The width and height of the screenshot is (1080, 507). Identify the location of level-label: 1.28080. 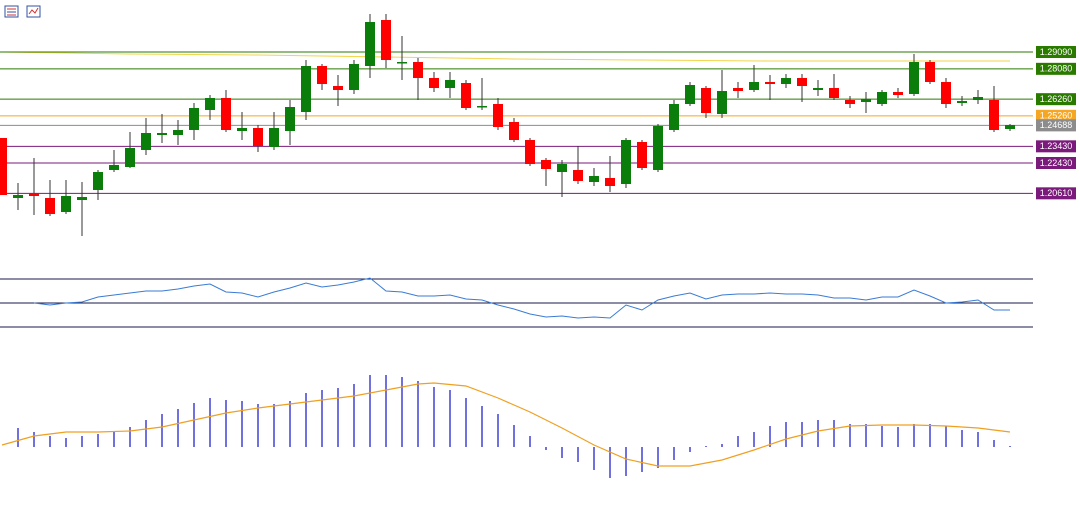
(1056, 69).